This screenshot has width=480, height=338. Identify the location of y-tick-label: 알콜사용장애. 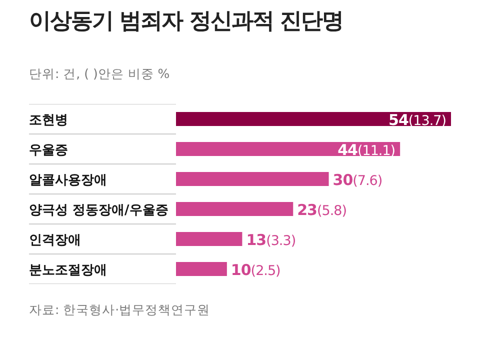
(68, 180).